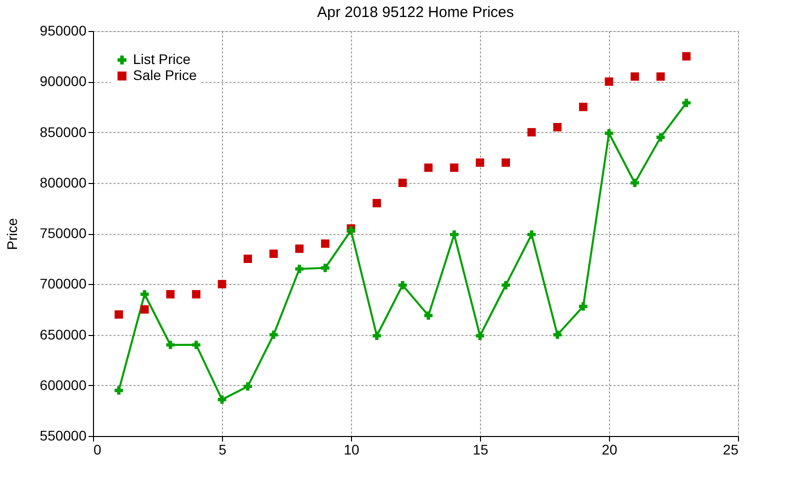 This screenshot has width=800, height=480. I want to click on legend-label: List Price, so click(162, 59).